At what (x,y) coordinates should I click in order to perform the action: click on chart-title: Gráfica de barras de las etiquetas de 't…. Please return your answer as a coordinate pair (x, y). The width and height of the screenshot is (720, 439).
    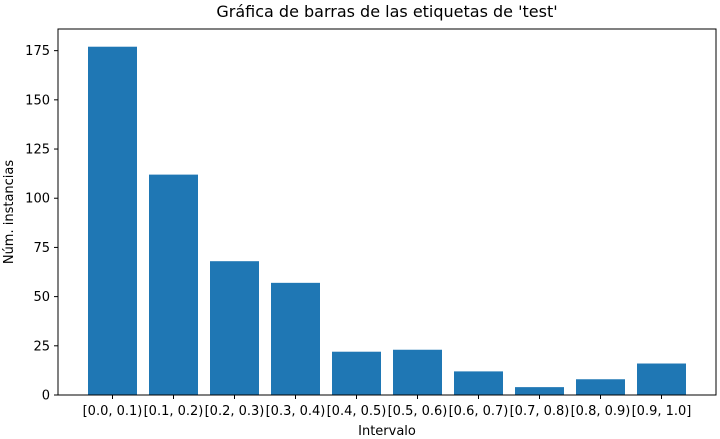
    Looking at the image, I should click on (386, 11).